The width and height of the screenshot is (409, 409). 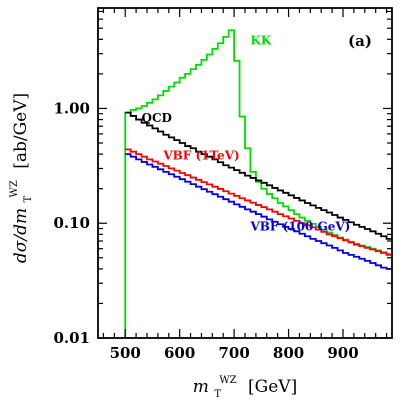 What do you see at coordinates (360, 41) in the screenshot?
I see `panel-label: (a)` at bounding box center [360, 41].